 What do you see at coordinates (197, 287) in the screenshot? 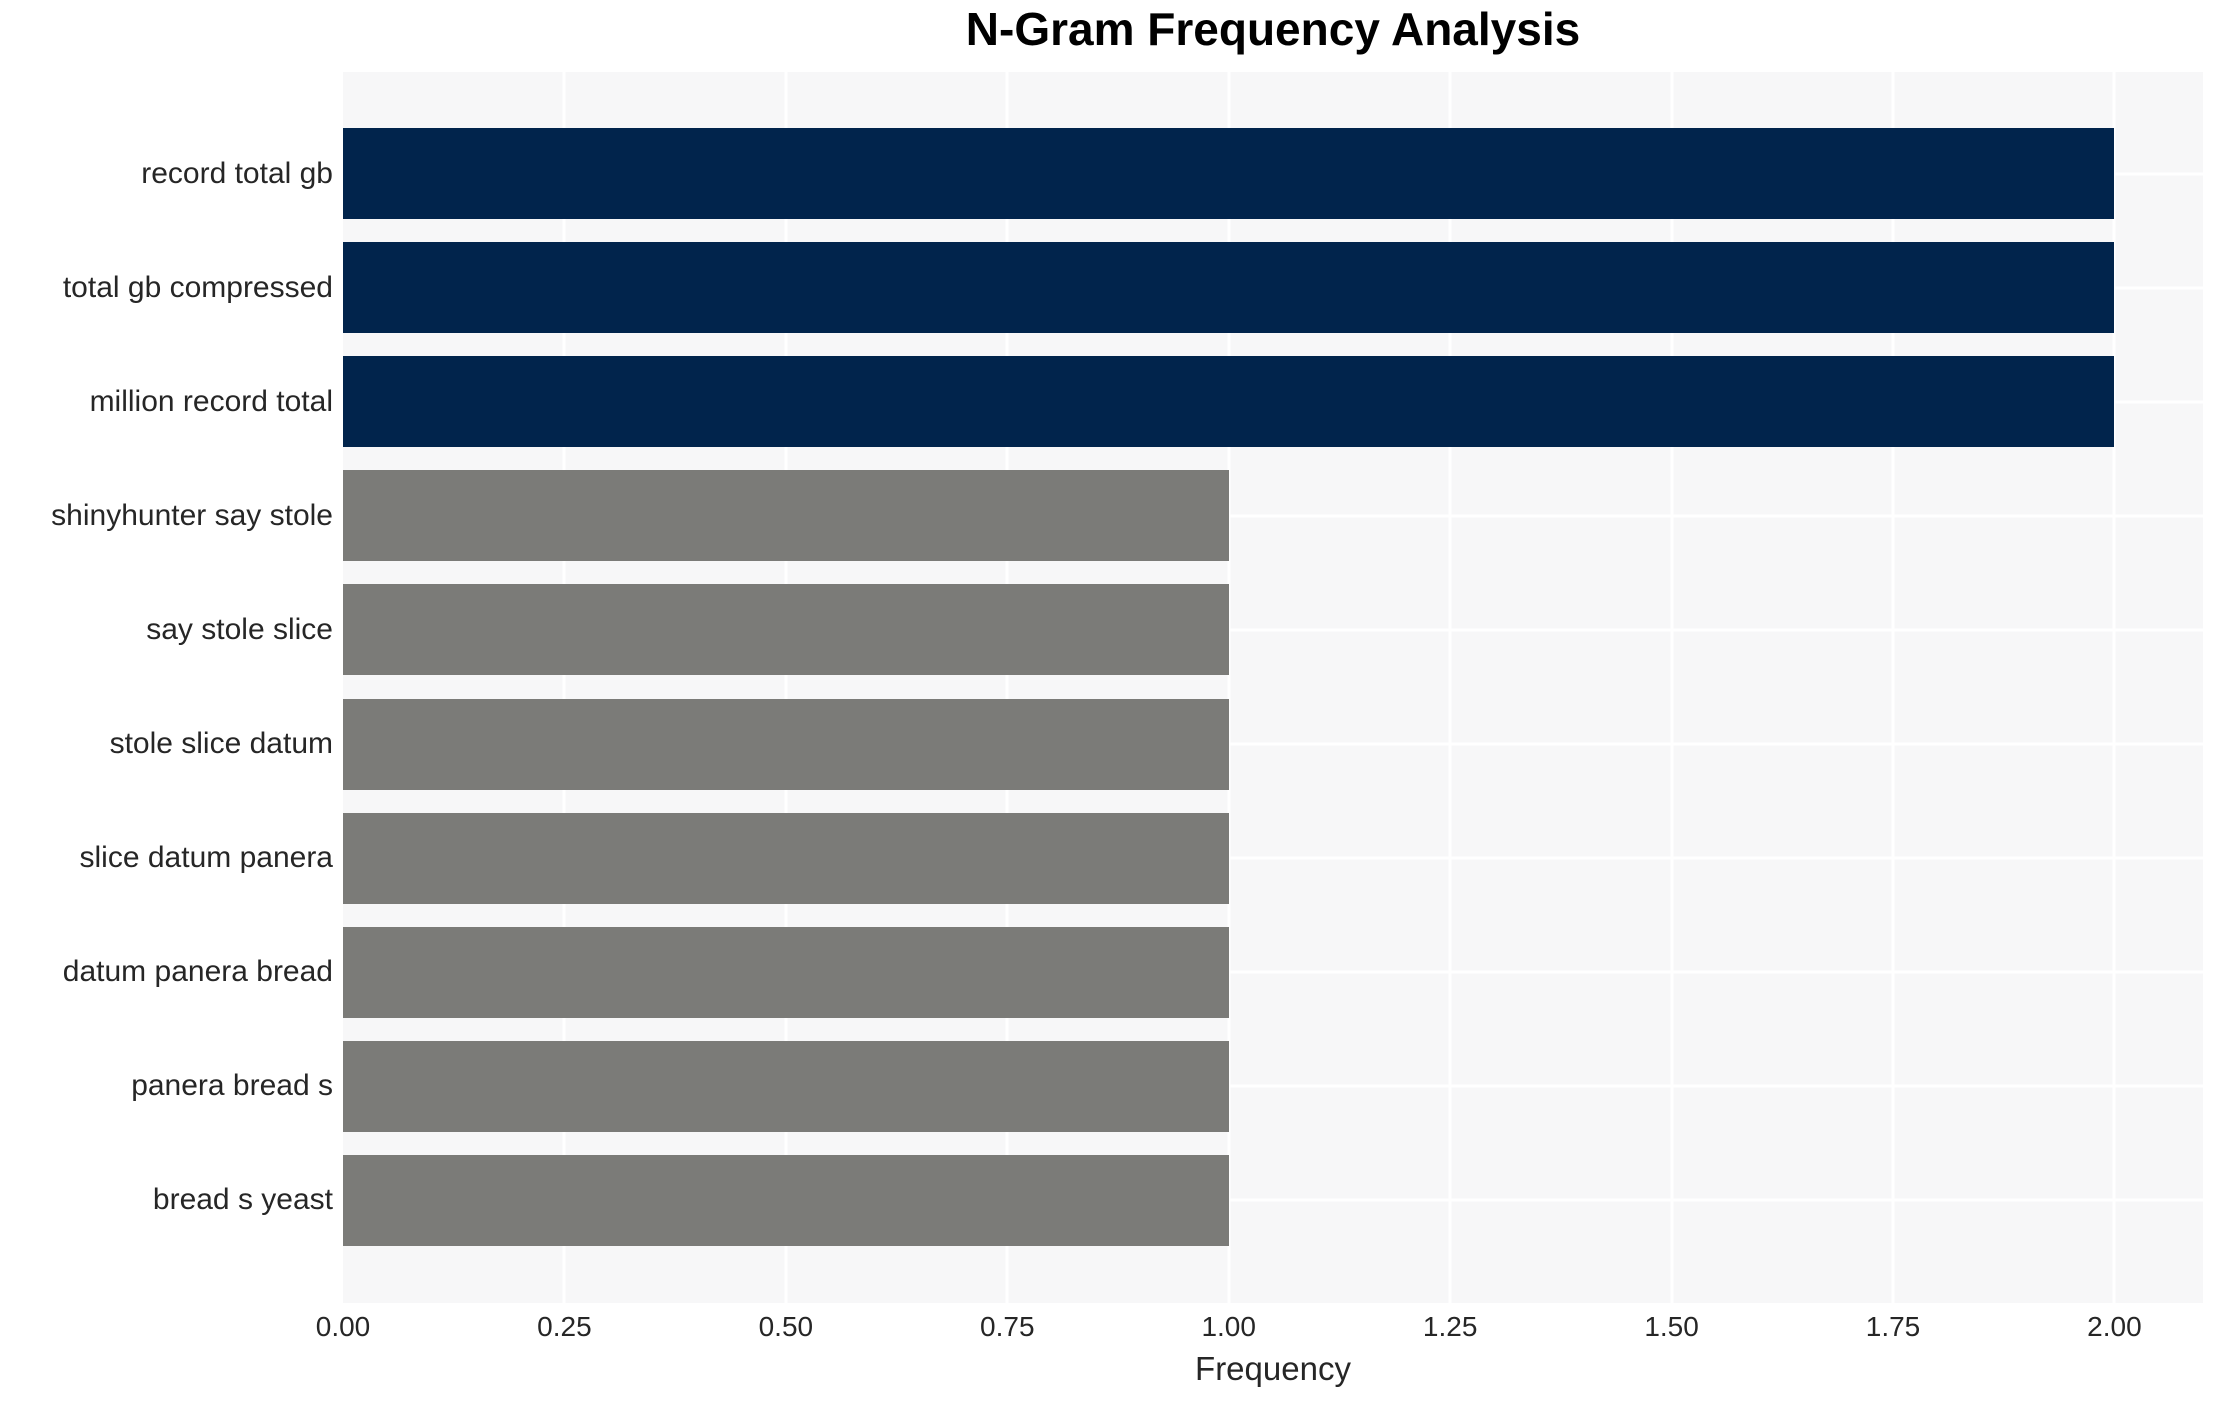
I see `category-label: total gb compressed` at bounding box center [197, 287].